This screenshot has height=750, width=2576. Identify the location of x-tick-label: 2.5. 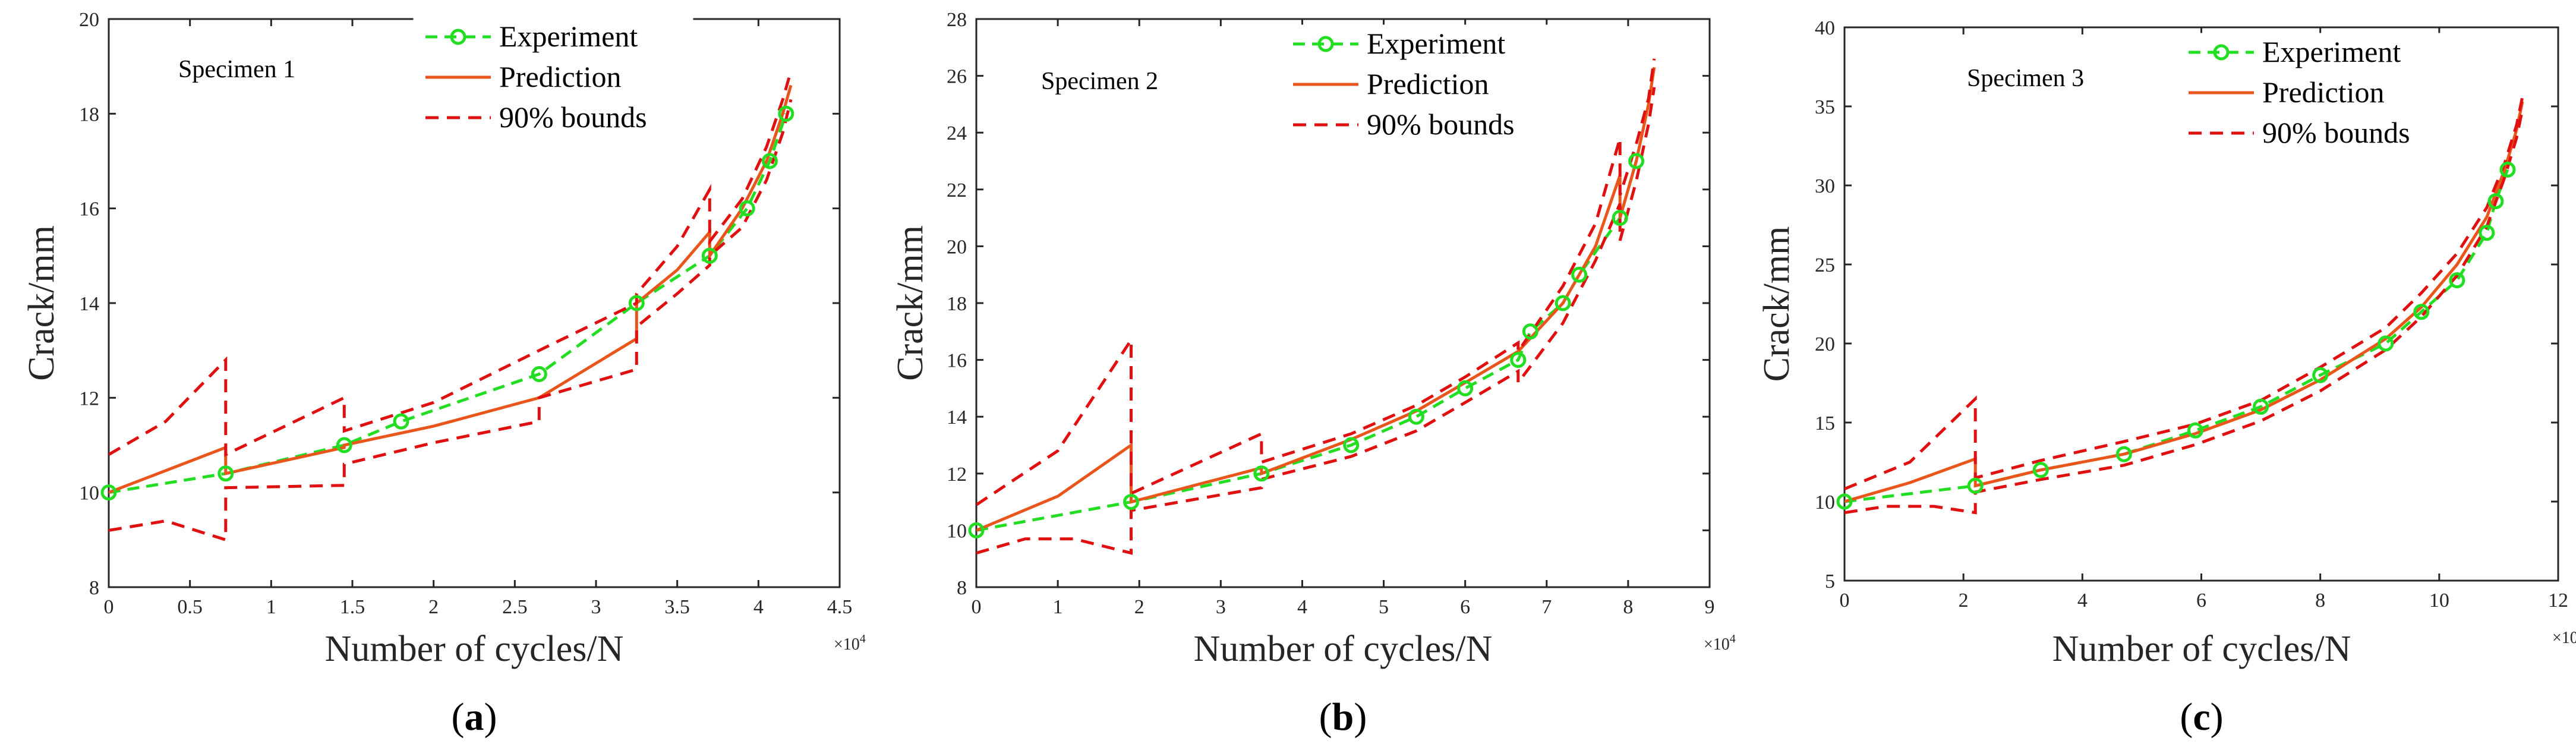
(515, 607).